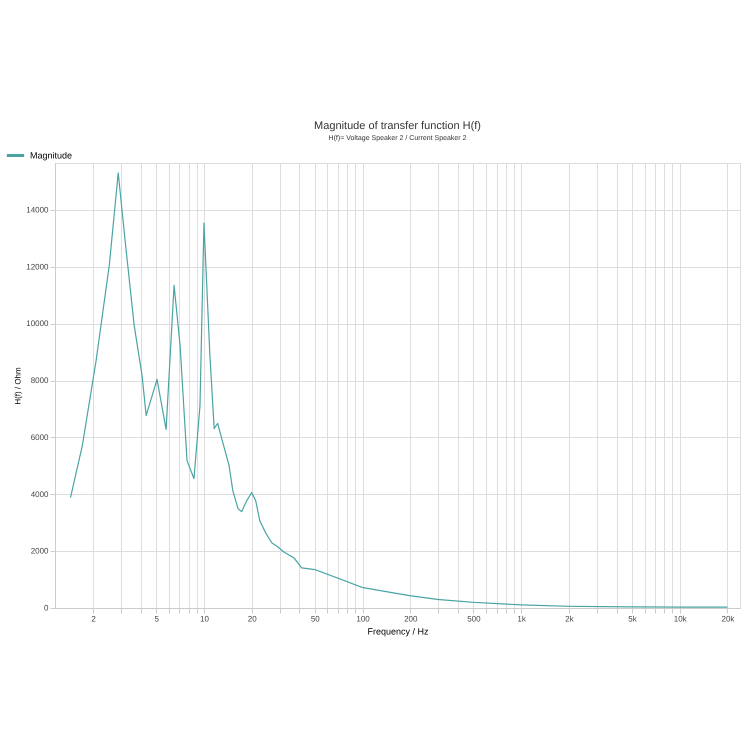 The height and width of the screenshot is (750, 750). What do you see at coordinates (363, 619) in the screenshot?
I see `x-tick-label: 100` at bounding box center [363, 619].